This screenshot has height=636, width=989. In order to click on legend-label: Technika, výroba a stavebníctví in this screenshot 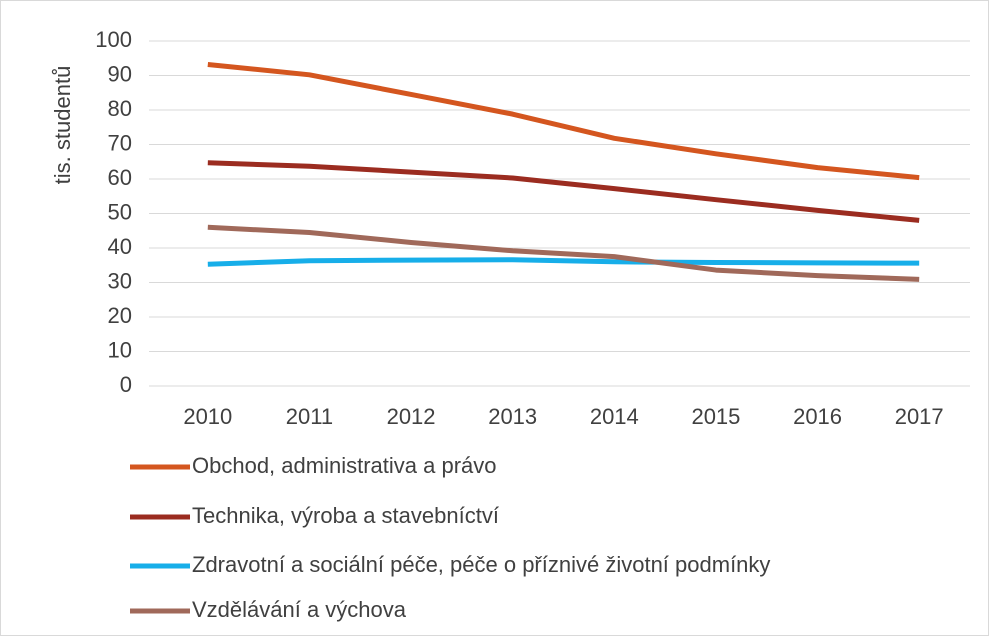, I will do `click(345, 515)`.